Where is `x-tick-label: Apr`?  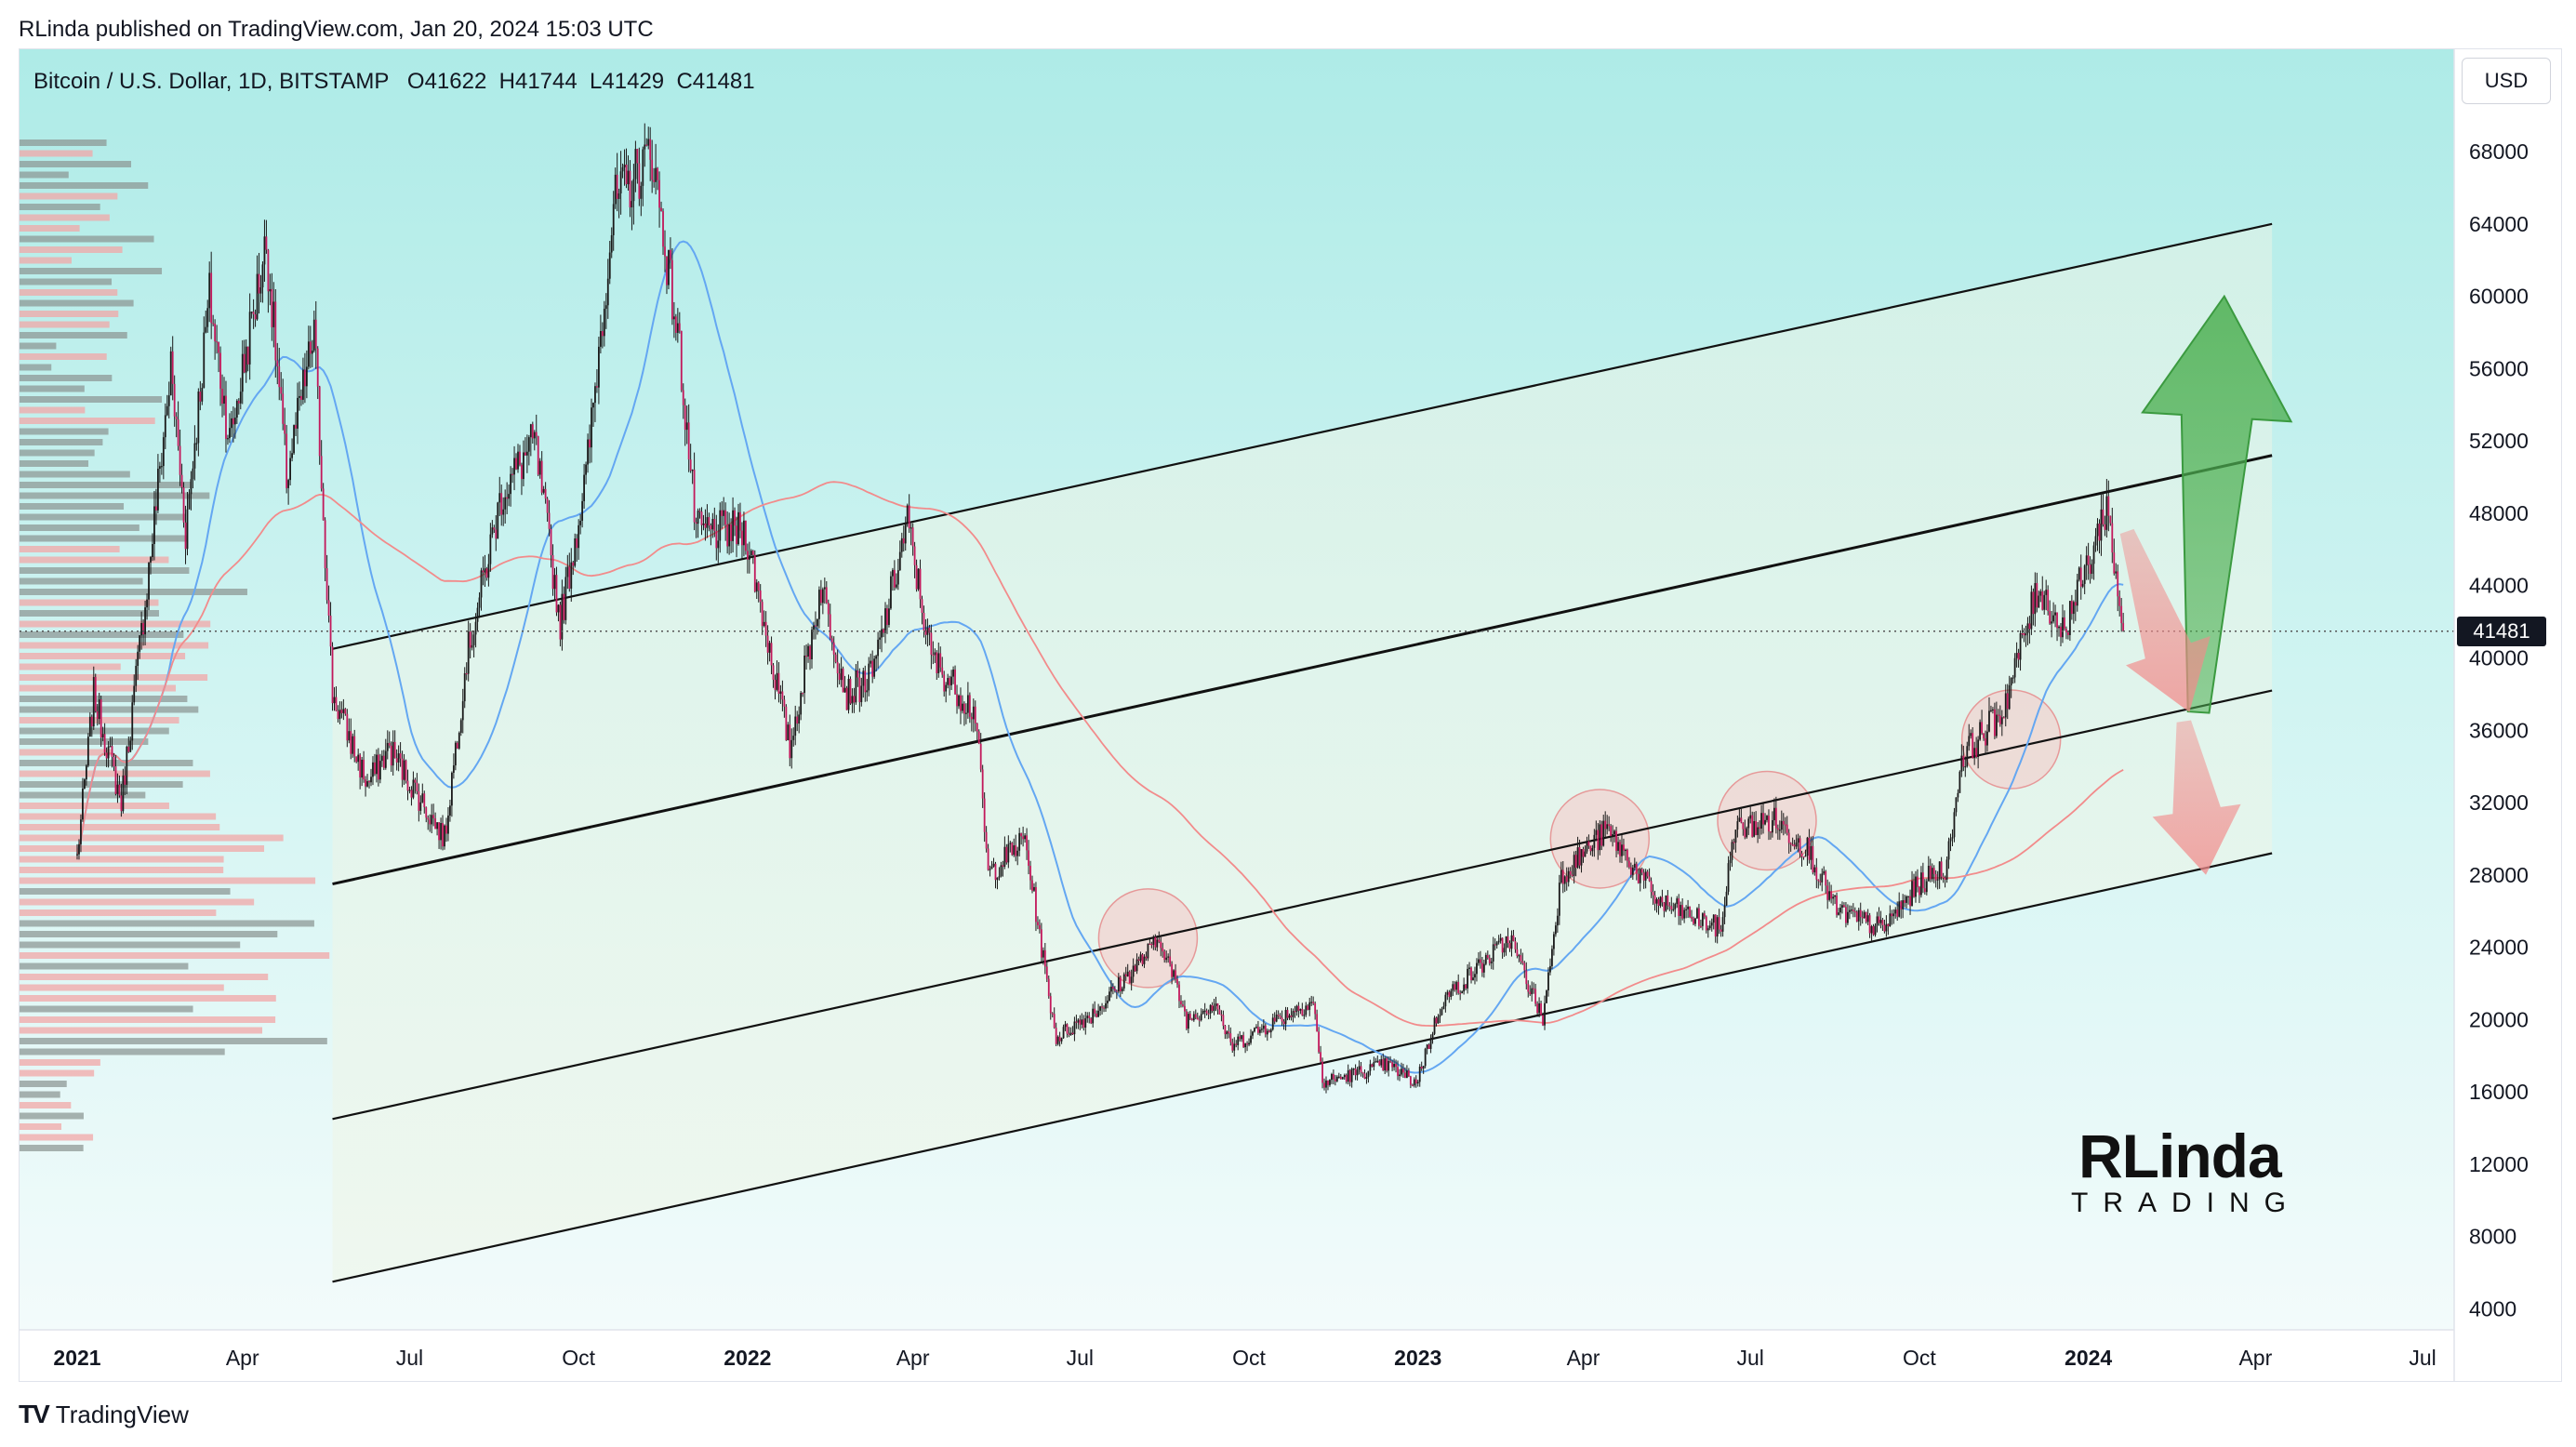
x-tick-label: Apr is located at coordinates (1583, 1358).